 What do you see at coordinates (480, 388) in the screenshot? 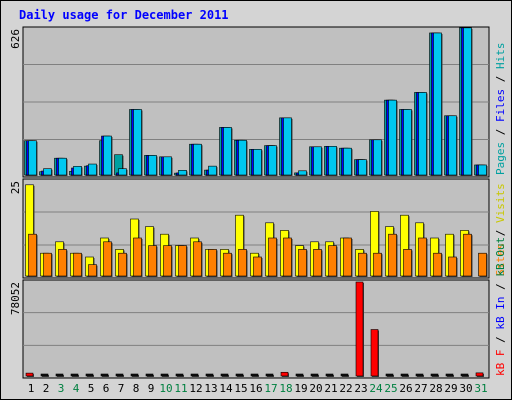
I see `x-tick-label: 31` at bounding box center [480, 388].